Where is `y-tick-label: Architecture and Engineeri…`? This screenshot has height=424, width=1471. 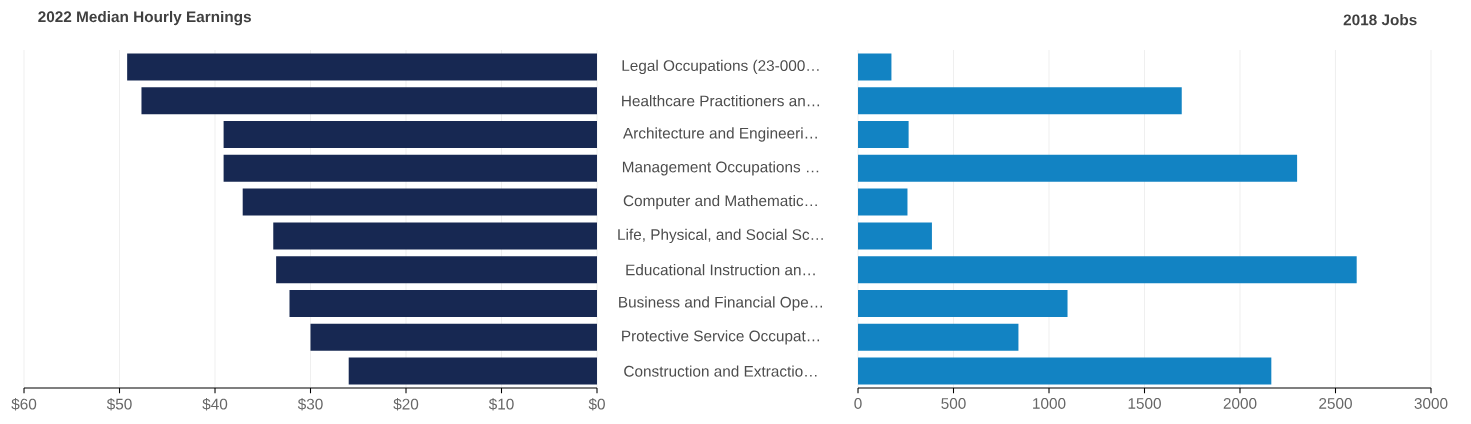
y-tick-label: Architecture and Engineeri… is located at coordinates (720, 134).